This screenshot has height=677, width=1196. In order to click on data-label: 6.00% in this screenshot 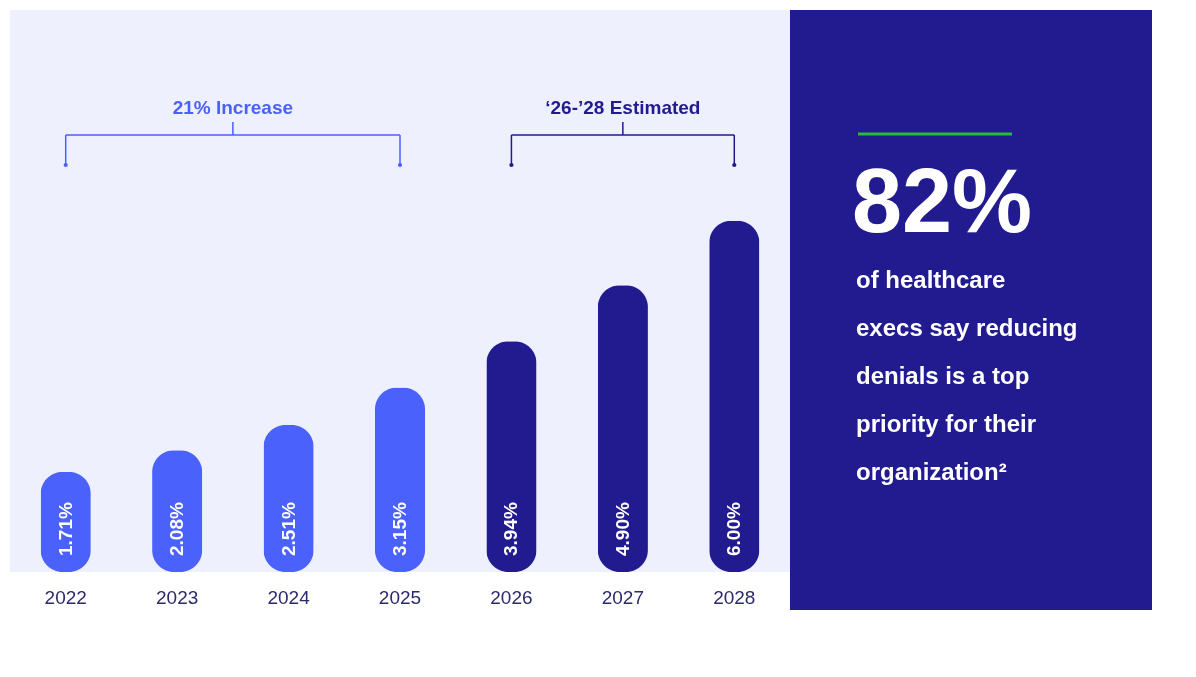, I will do `click(734, 529)`.